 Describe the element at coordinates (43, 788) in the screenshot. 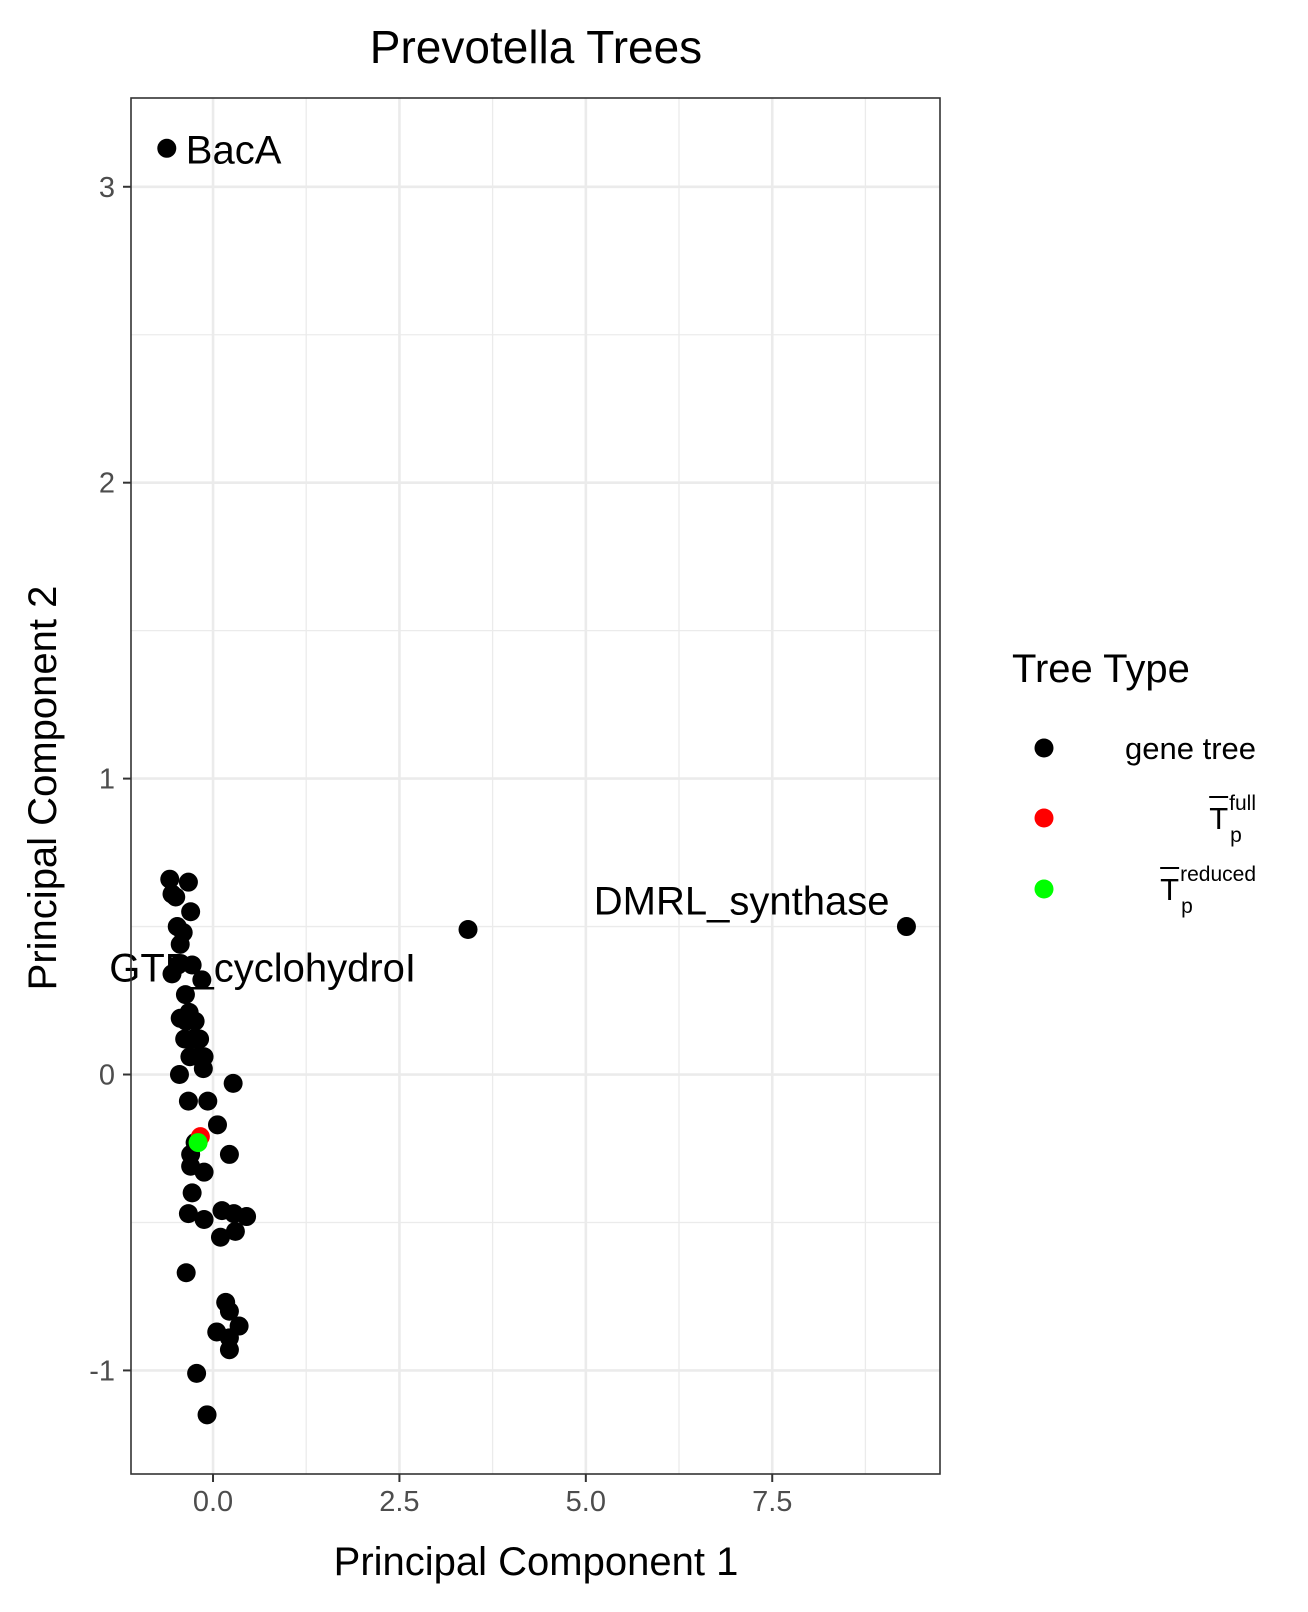

I see `y-axis-title: Principal Component 2` at that location.